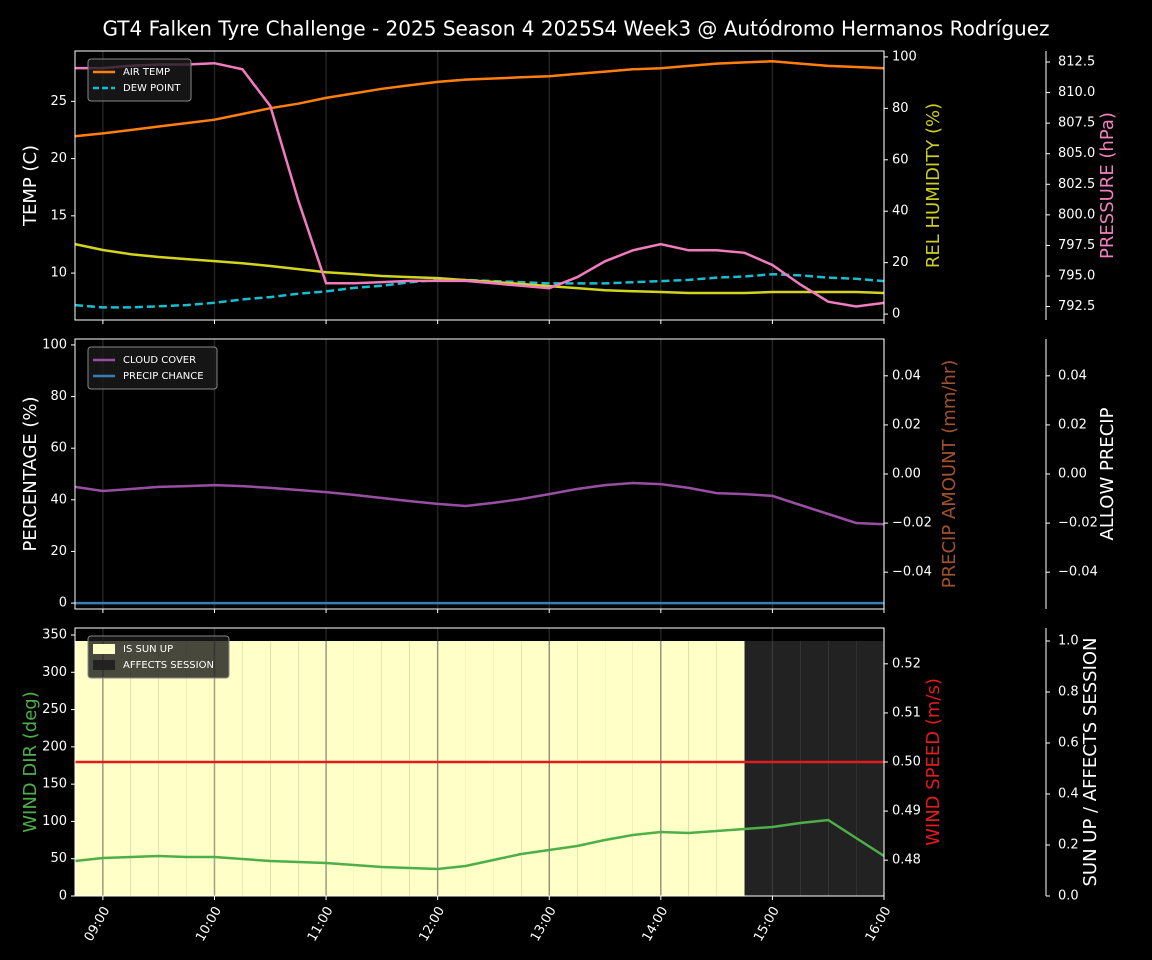 The image size is (1152, 960). Describe the element at coordinates (1076, 214) in the screenshot. I see `y3-tick-label: 800.0` at that location.